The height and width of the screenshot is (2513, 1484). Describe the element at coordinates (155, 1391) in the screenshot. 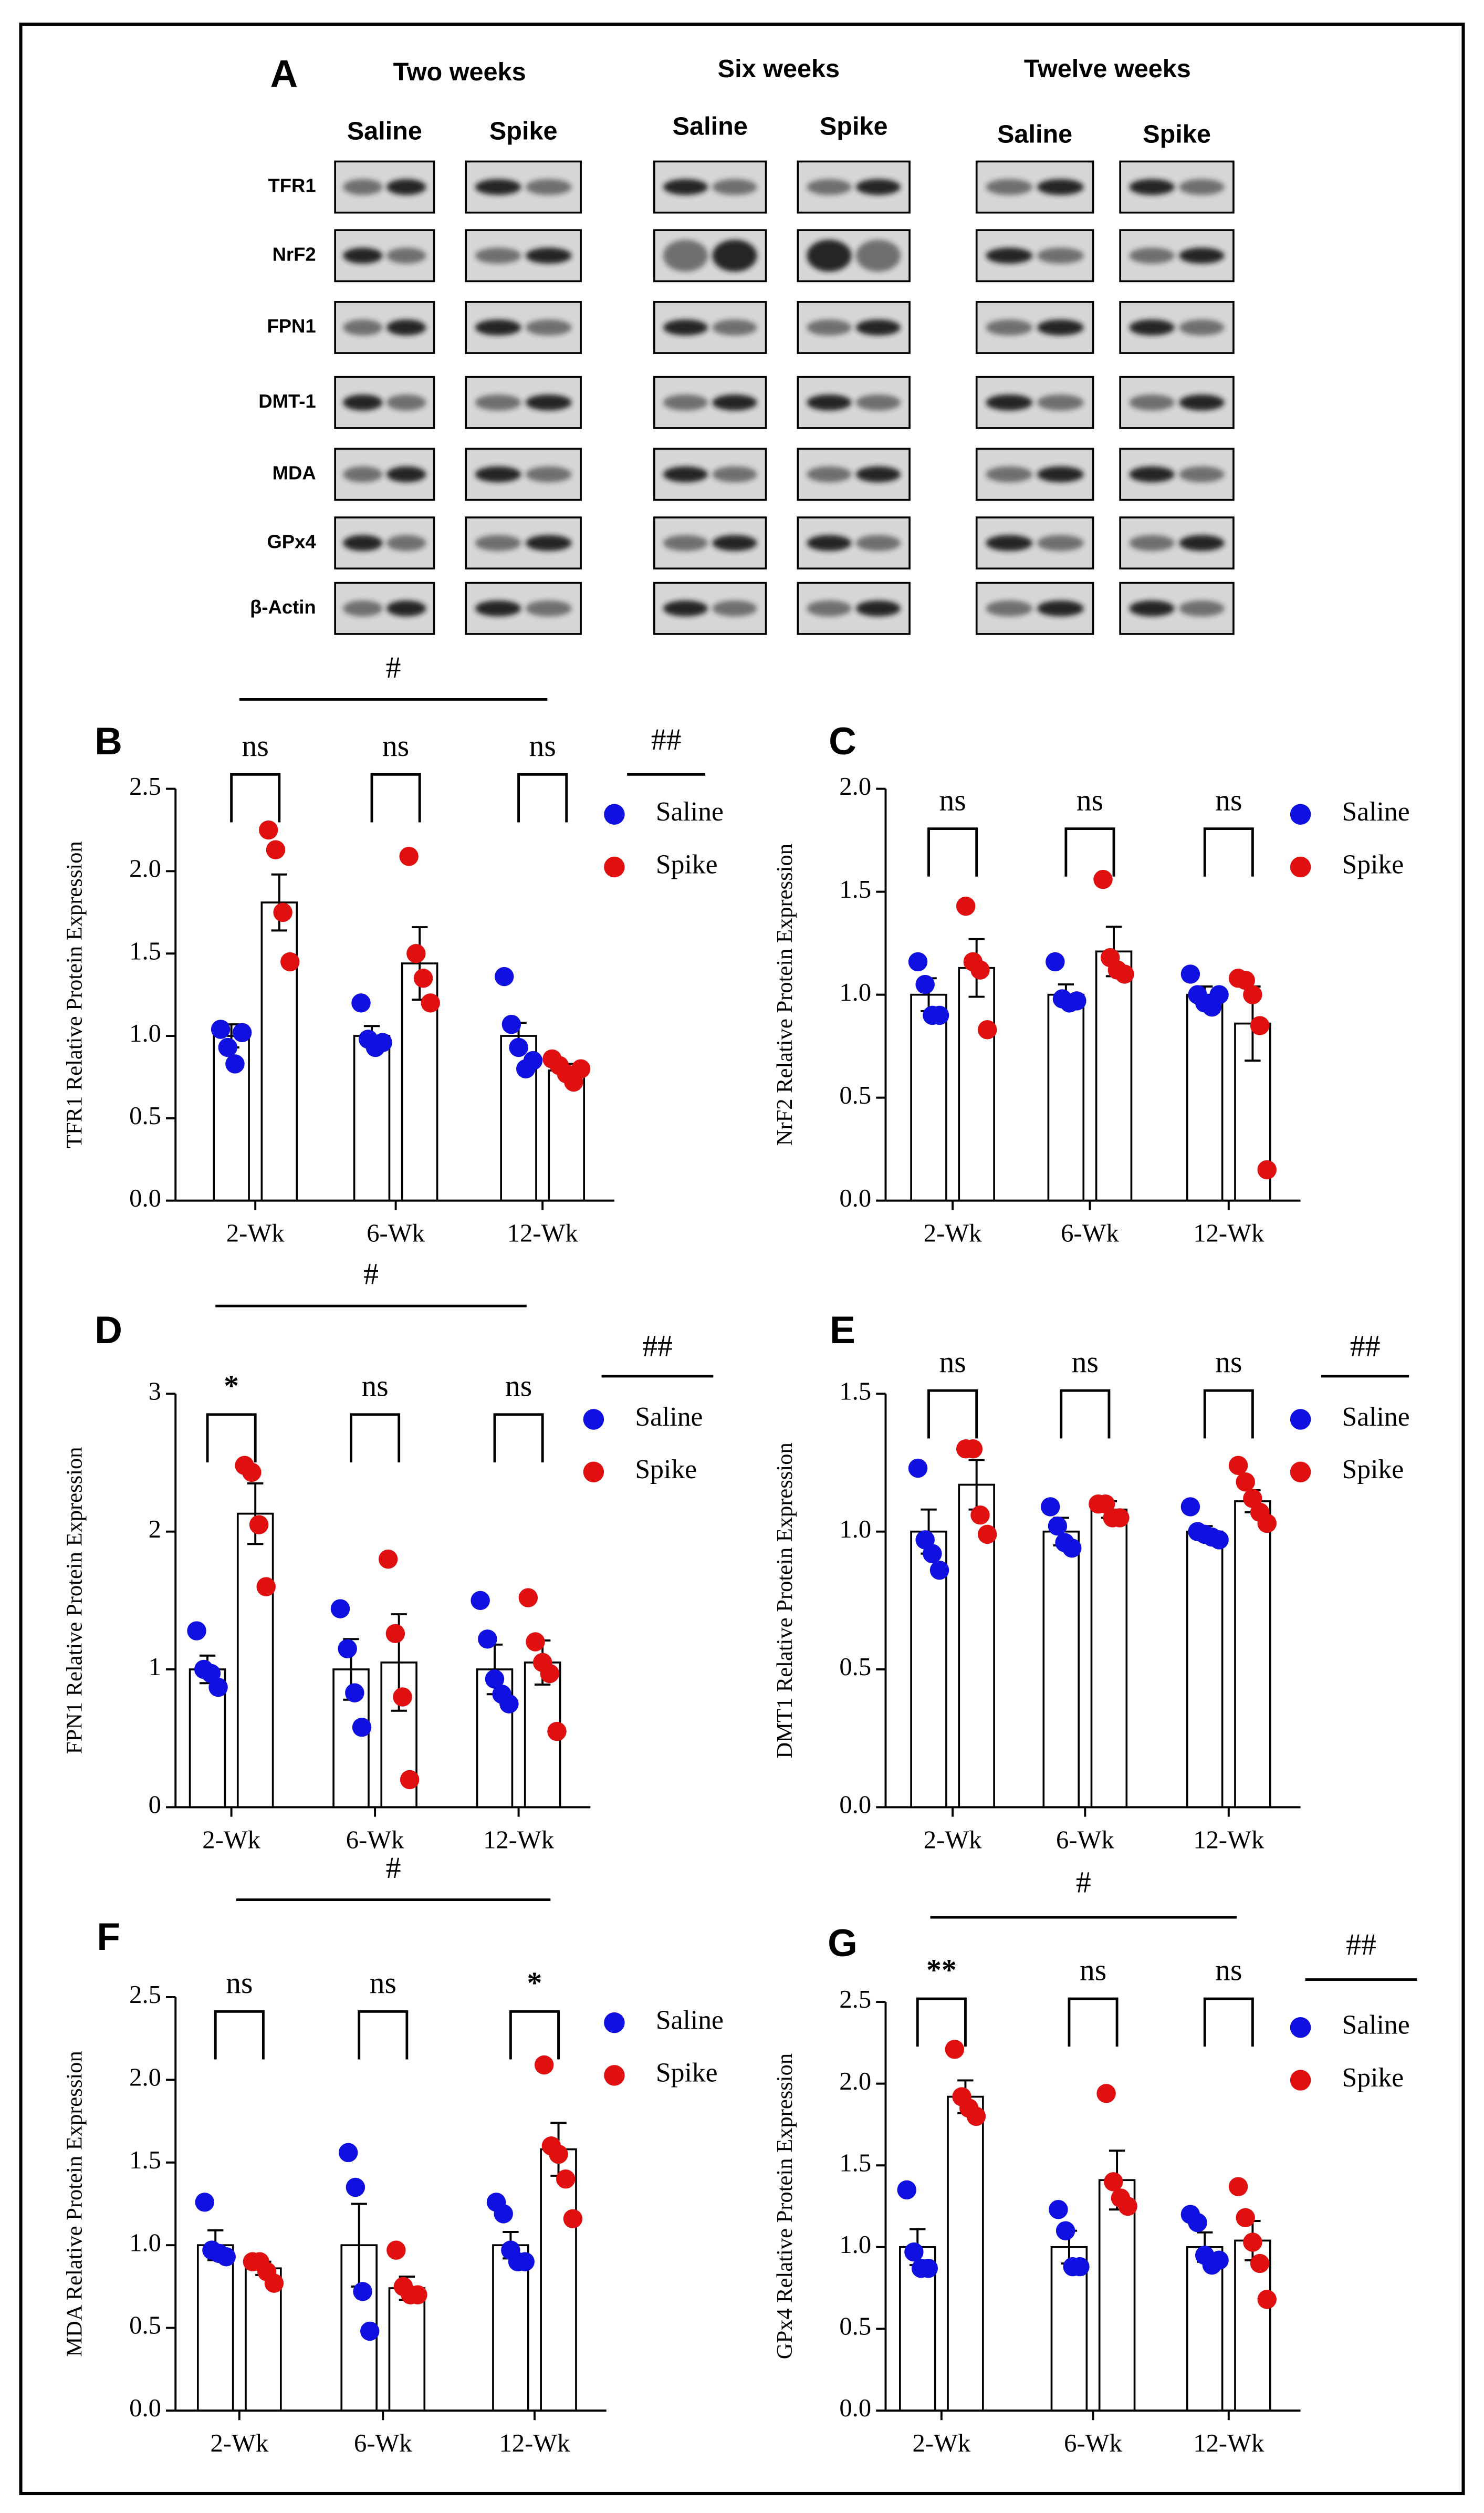

I see `y-tick-label: 3` at that location.